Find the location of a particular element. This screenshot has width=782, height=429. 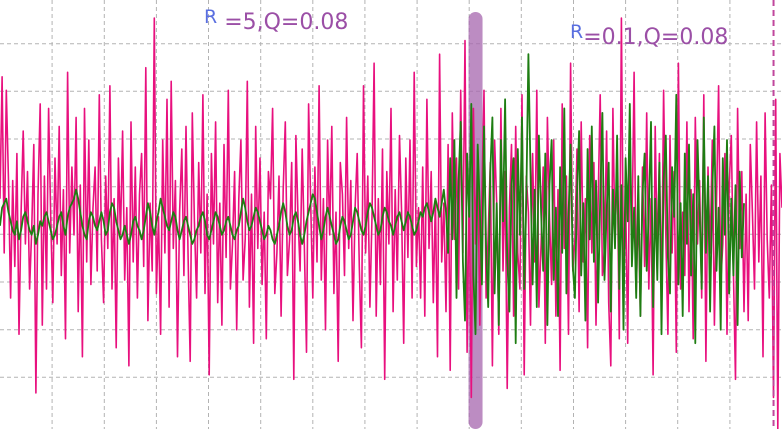

annotation-left-r: R is located at coordinates (211, 17).